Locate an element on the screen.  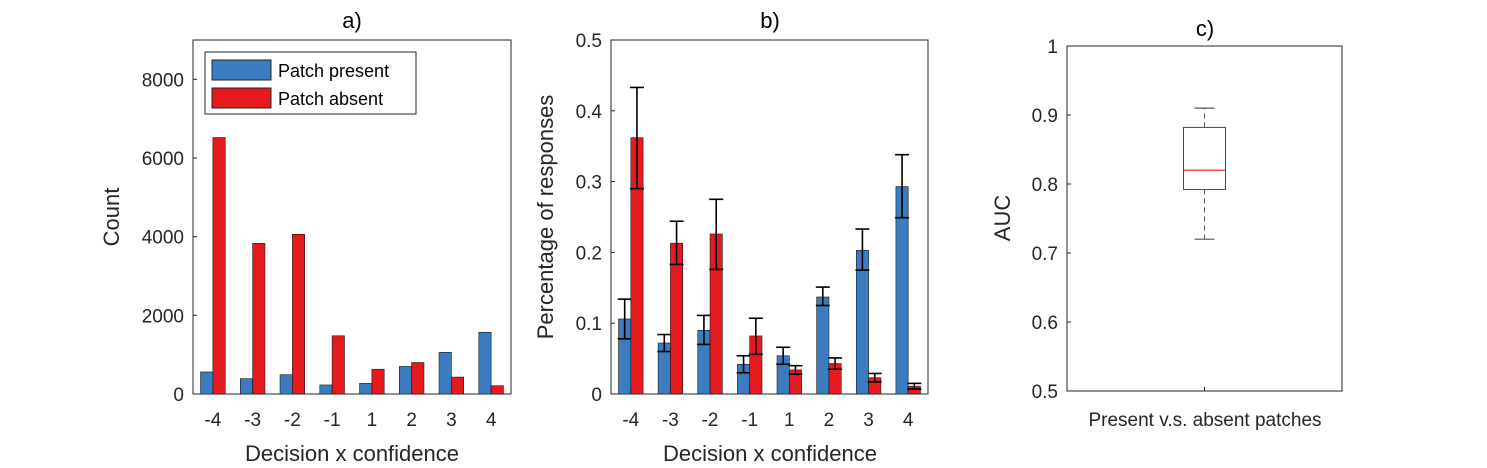
bar-present--1 is located at coordinates (326, 389).